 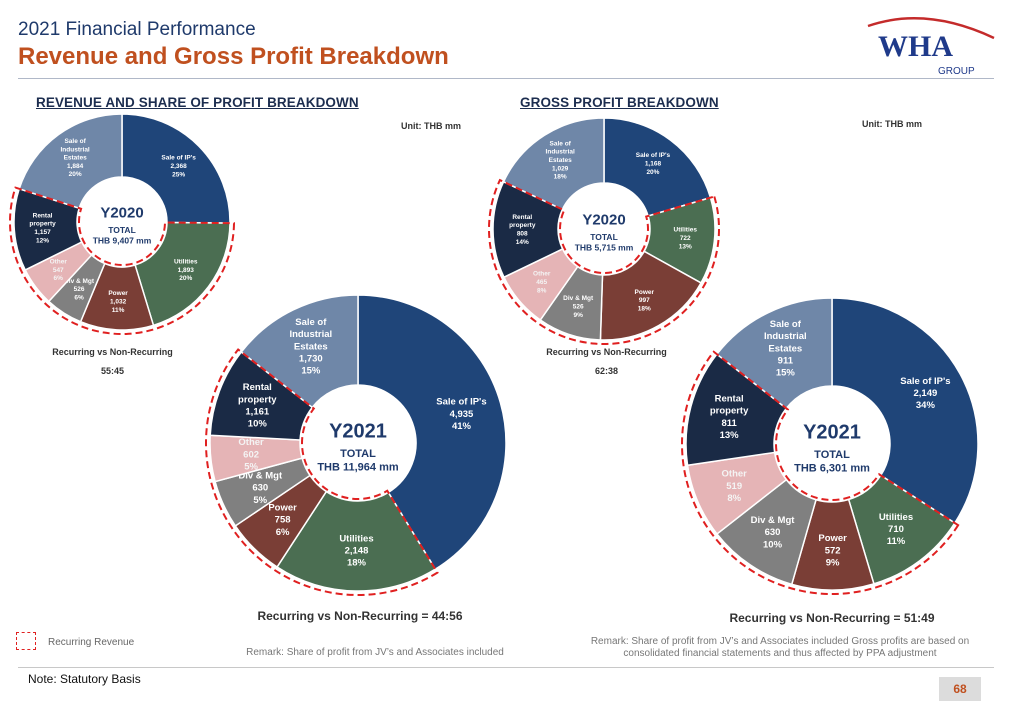 I want to click on slice-label-div-mgt: Div & Mgt 526 6%, so click(x=79, y=289).